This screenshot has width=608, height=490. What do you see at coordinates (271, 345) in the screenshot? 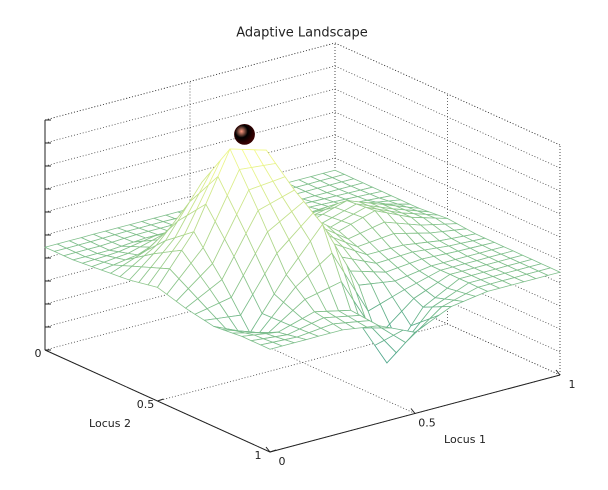
I see `surface-patch` at bounding box center [271, 345].